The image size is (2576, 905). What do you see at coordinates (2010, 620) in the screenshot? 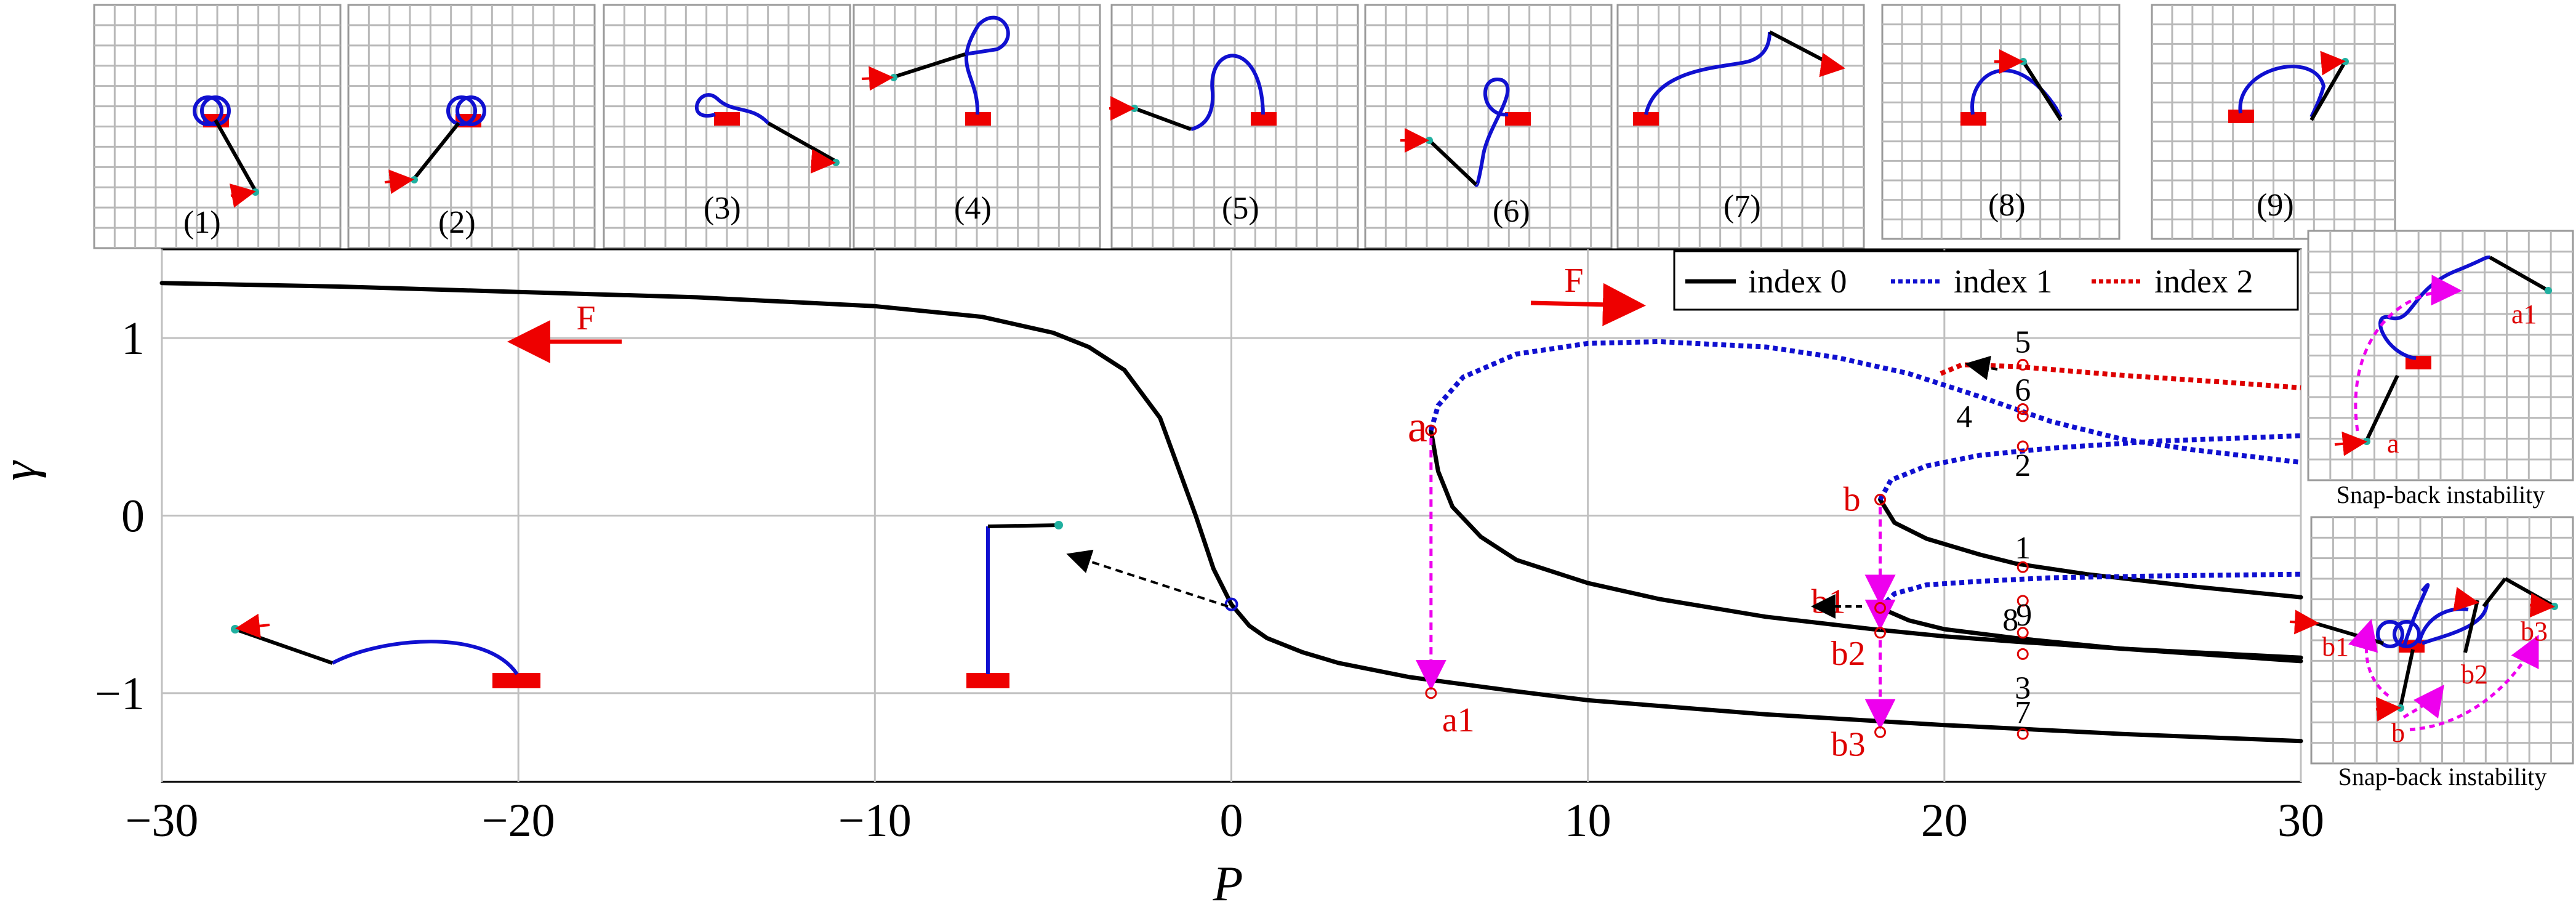
I see `point-label: 8` at bounding box center [2010, 620].